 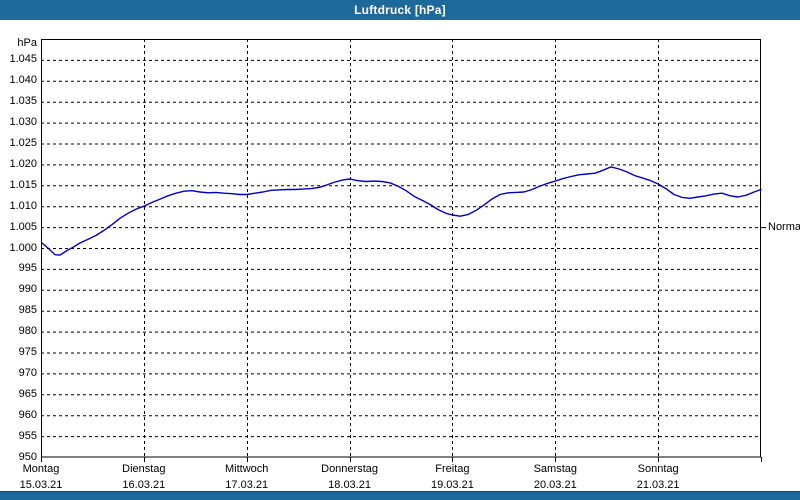 What do you see at coordinates (23, 247) in the screenshot?
I see `y-axis-tick-label: 1.000` at bounding box center [23, 247].